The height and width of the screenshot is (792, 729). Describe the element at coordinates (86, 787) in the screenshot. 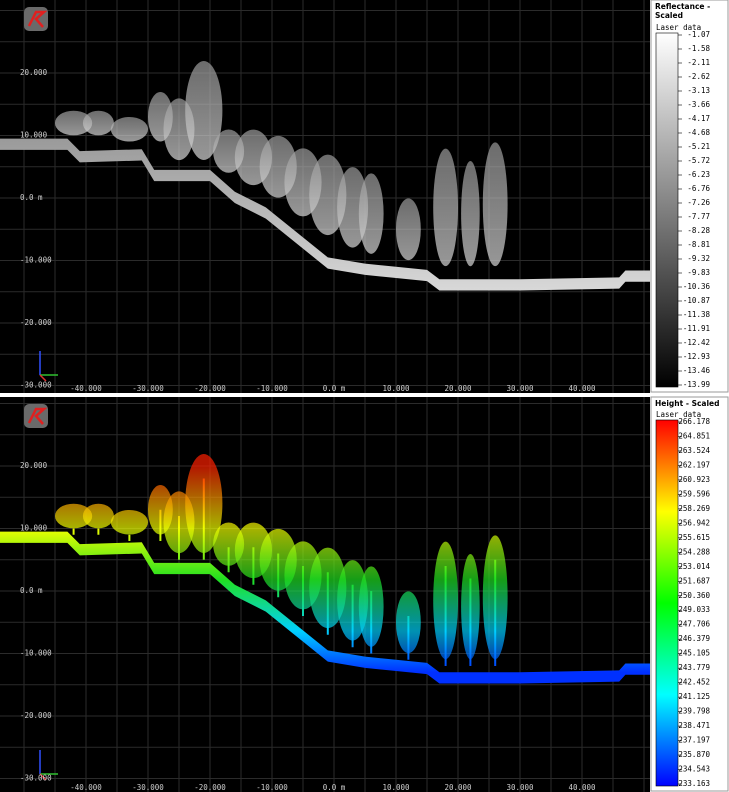

I see `x-axis-label: -40.000` at that location.